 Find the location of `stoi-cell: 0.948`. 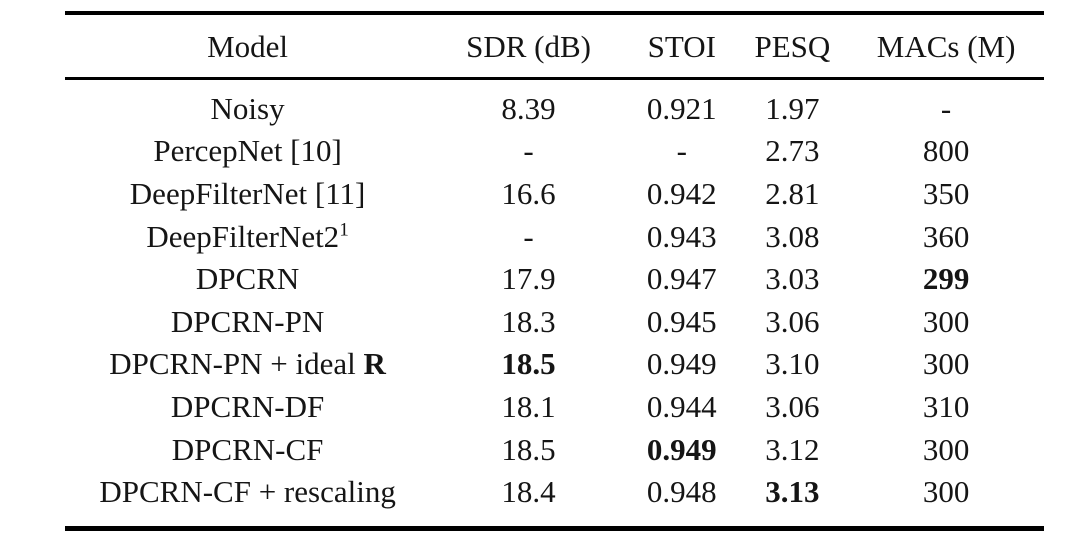

stoi-cell: 0.948 is located at coordinates (681, 492).